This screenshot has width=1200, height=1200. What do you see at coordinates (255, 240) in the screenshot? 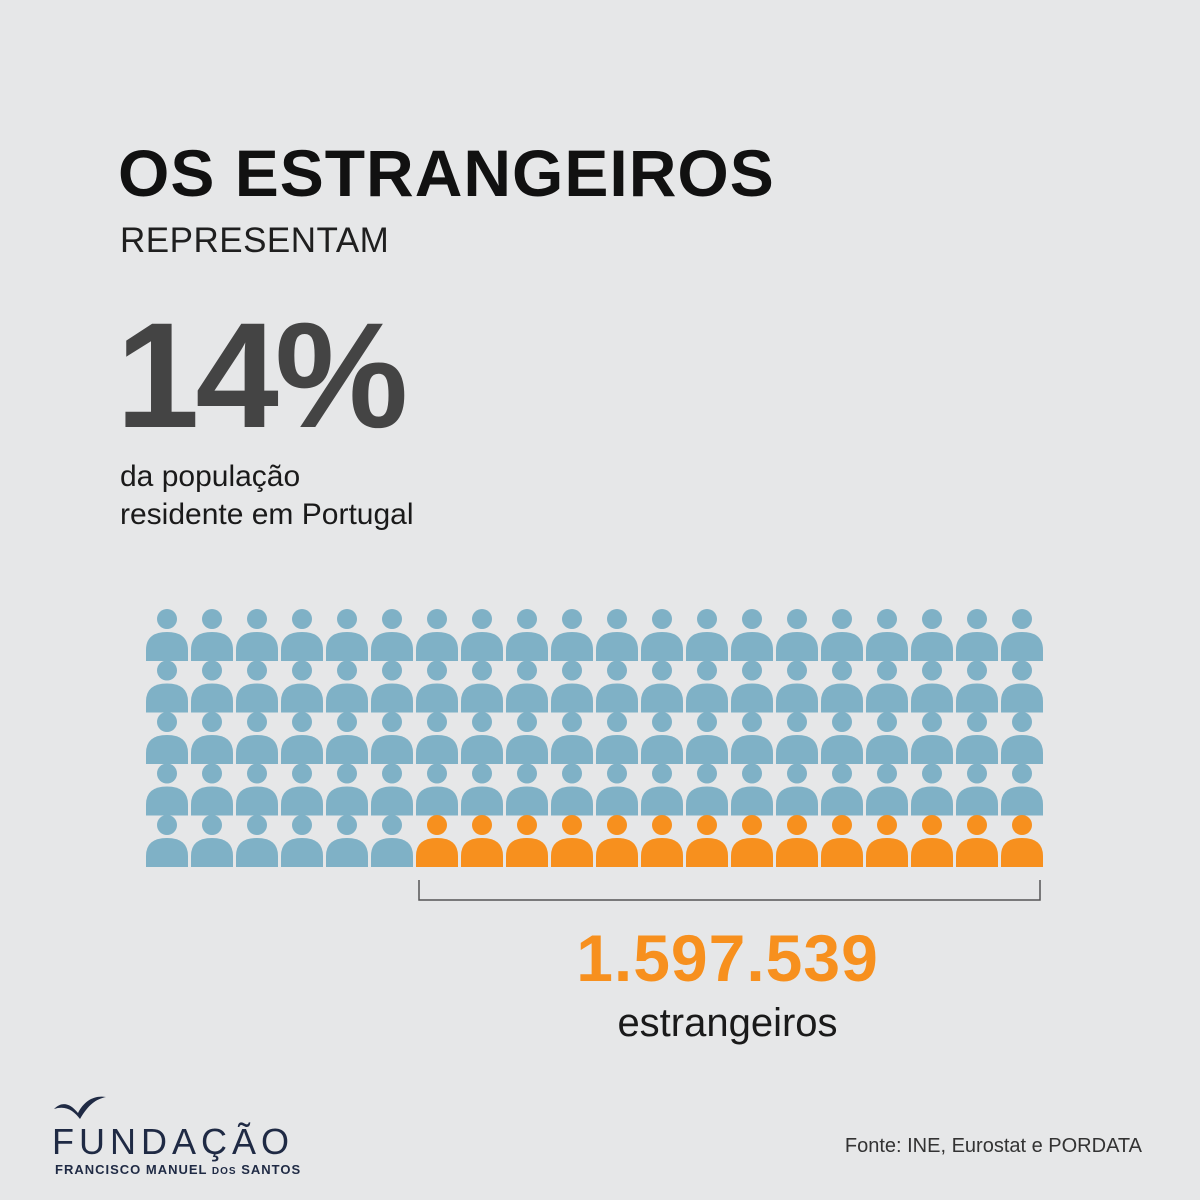
I see `page-subtitle: REPRESENTAM` at bounding box center [255, 240].